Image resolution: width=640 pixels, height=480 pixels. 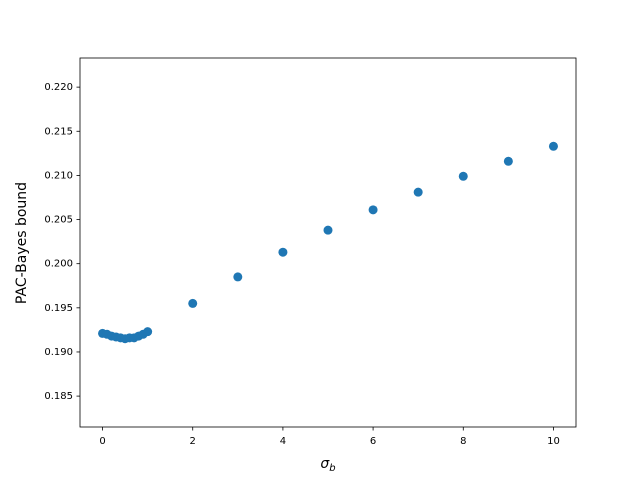 I want to click on x-tick-label: 4, so click(x=283, y=441).